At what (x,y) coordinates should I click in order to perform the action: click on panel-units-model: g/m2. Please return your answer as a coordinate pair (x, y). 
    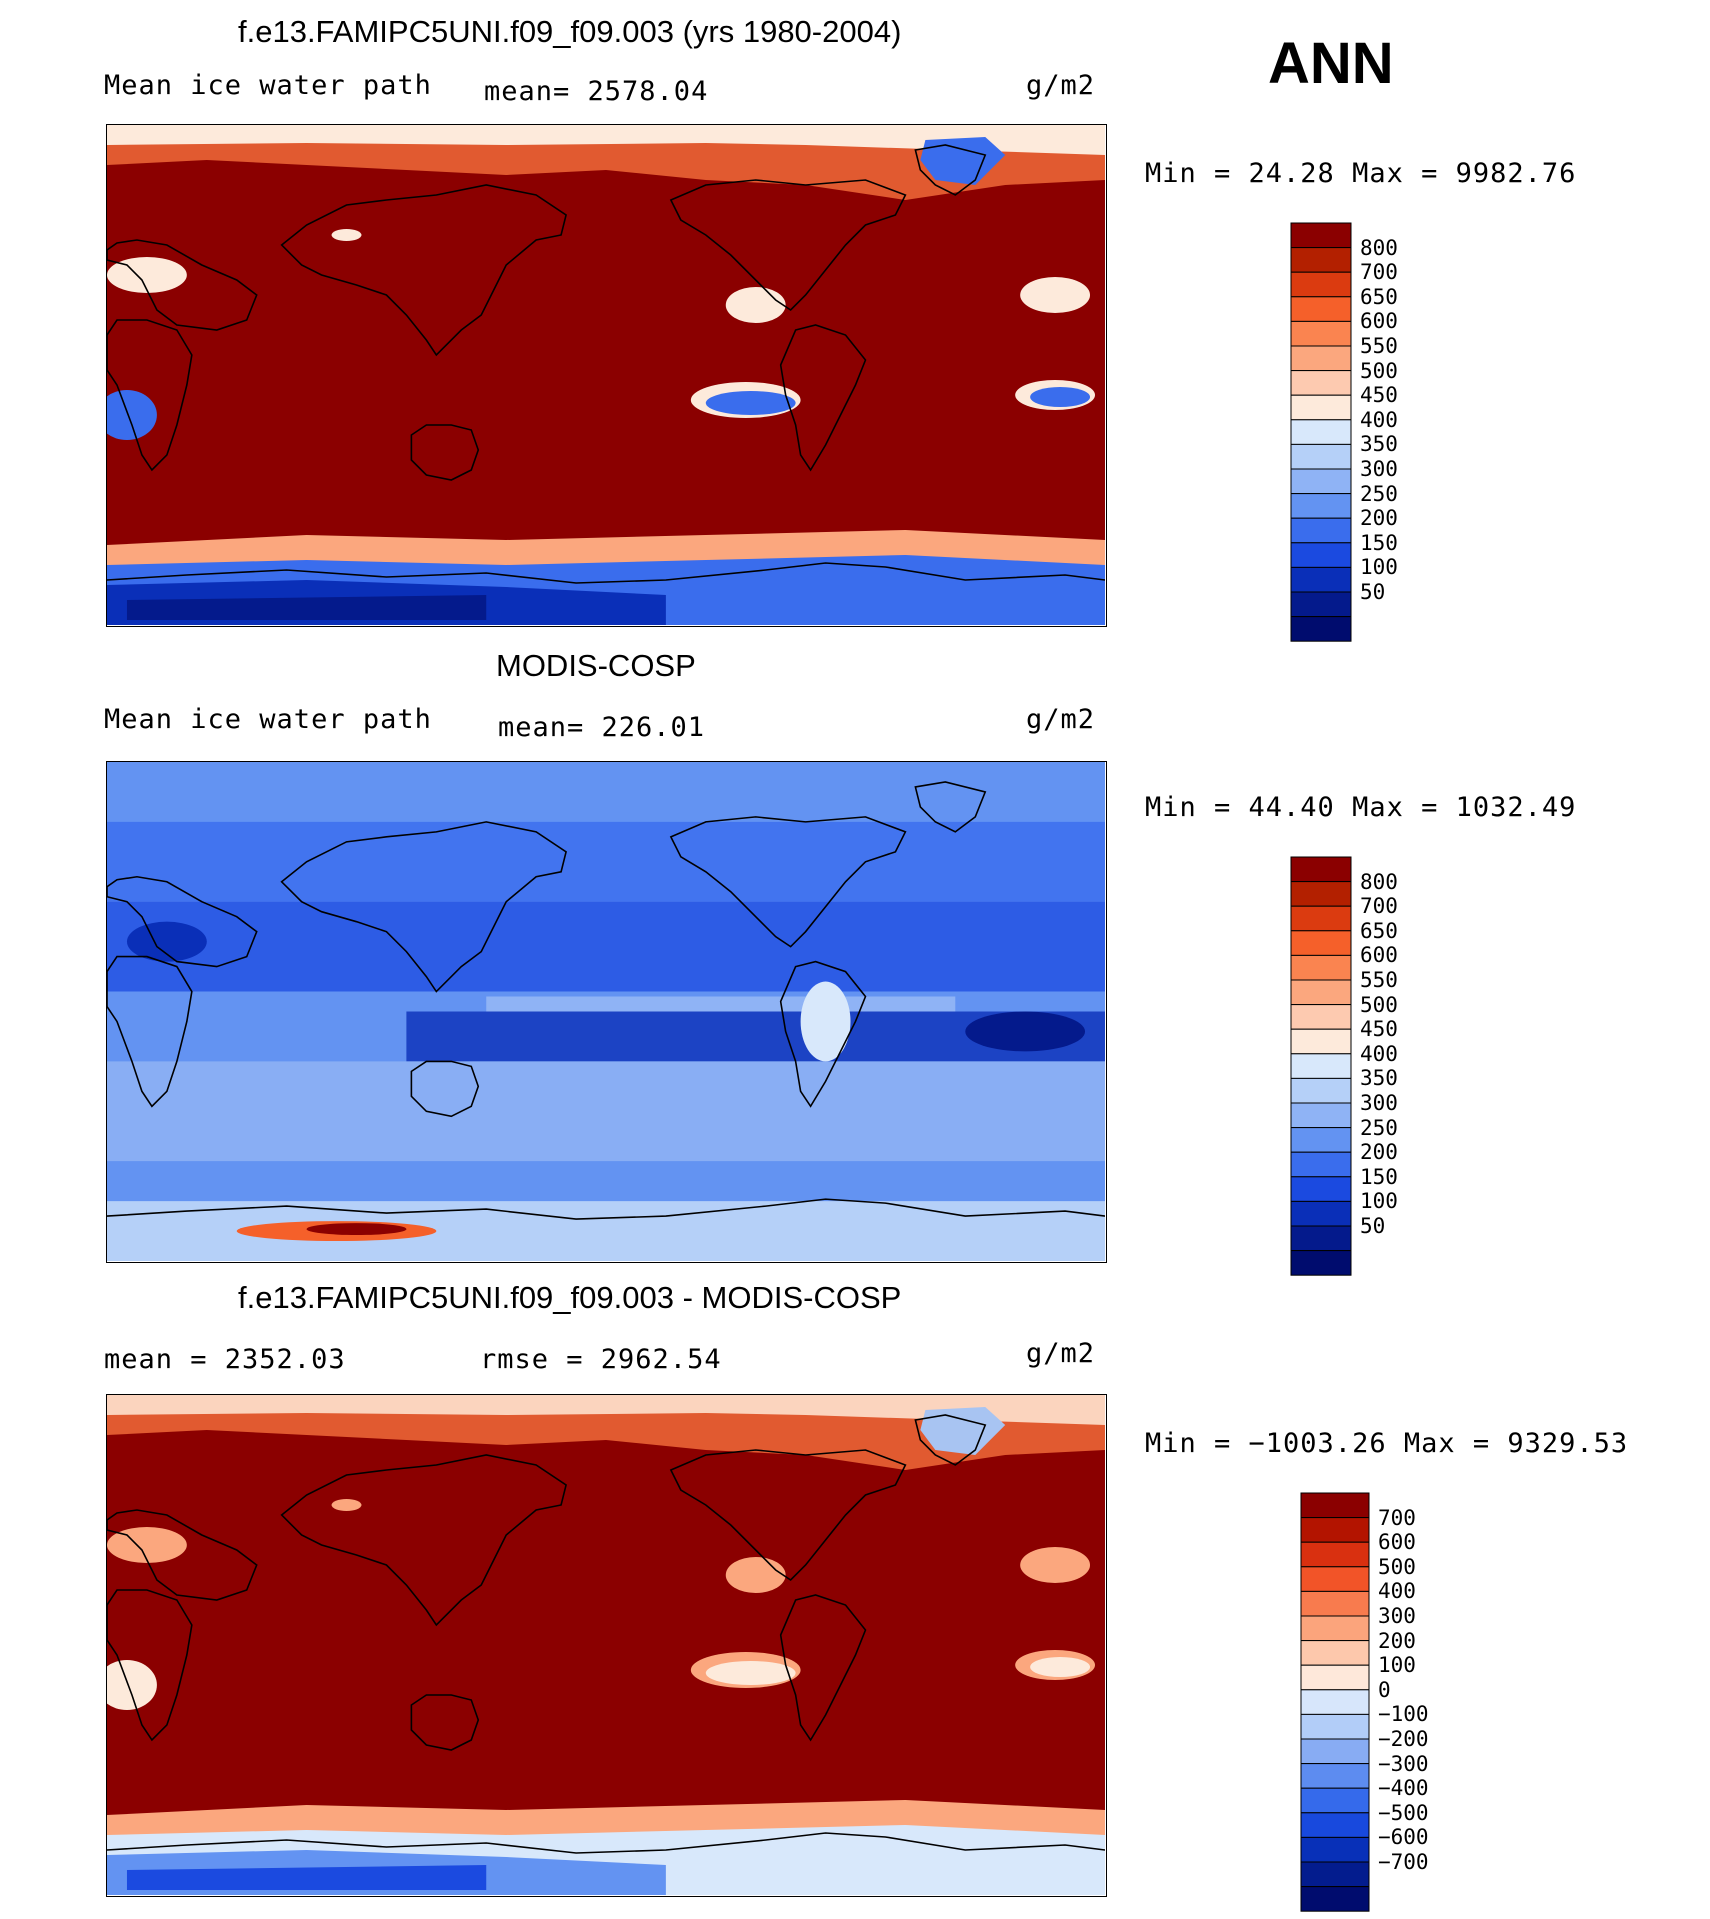
    Looking at the image, I should click on (1061, 85).